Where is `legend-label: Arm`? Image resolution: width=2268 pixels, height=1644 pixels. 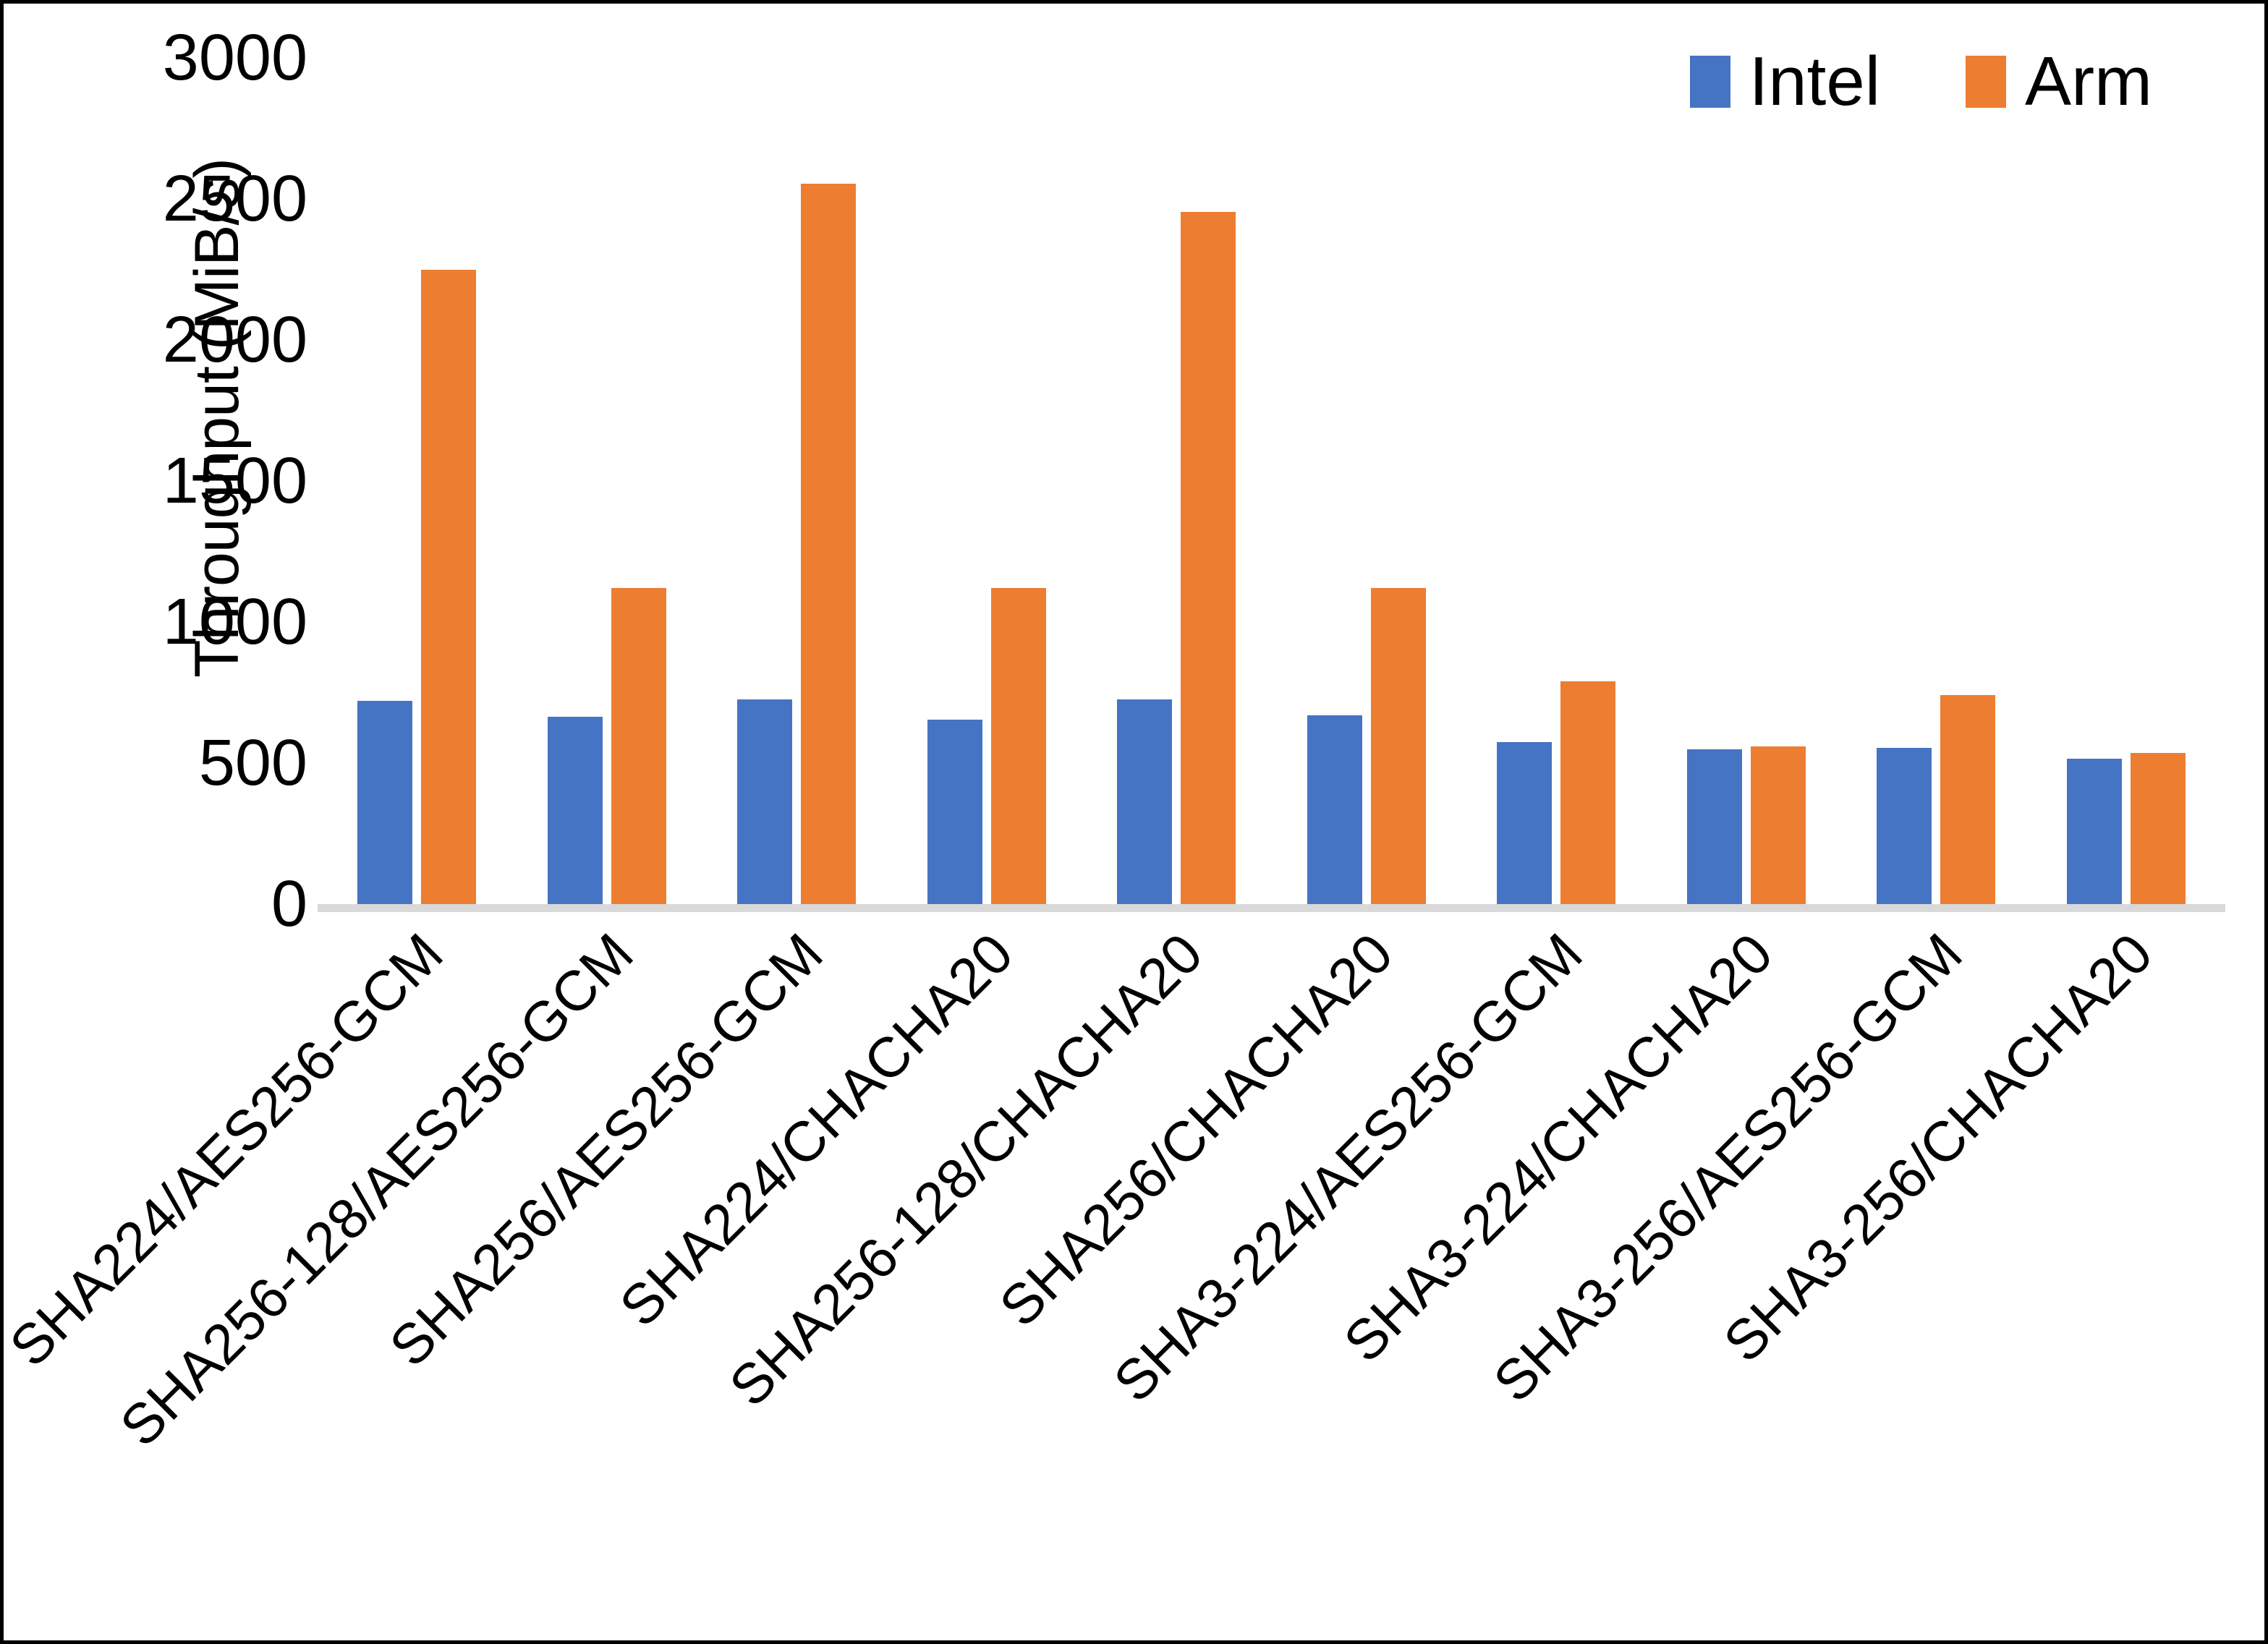
legend-label: Arm is located at coordinates (2088, 81).